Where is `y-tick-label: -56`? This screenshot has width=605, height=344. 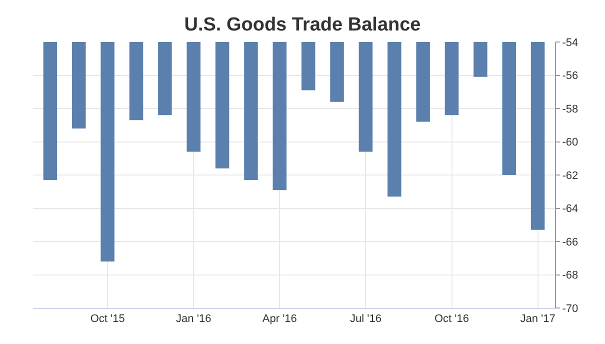 y-tick-label: -56 is located at coordinates (570, 76).